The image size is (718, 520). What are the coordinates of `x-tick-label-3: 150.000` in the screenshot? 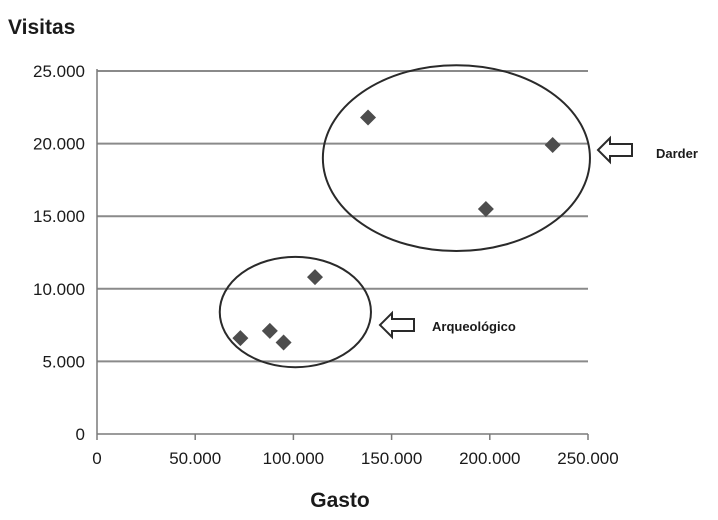 It's located at (391, 458).